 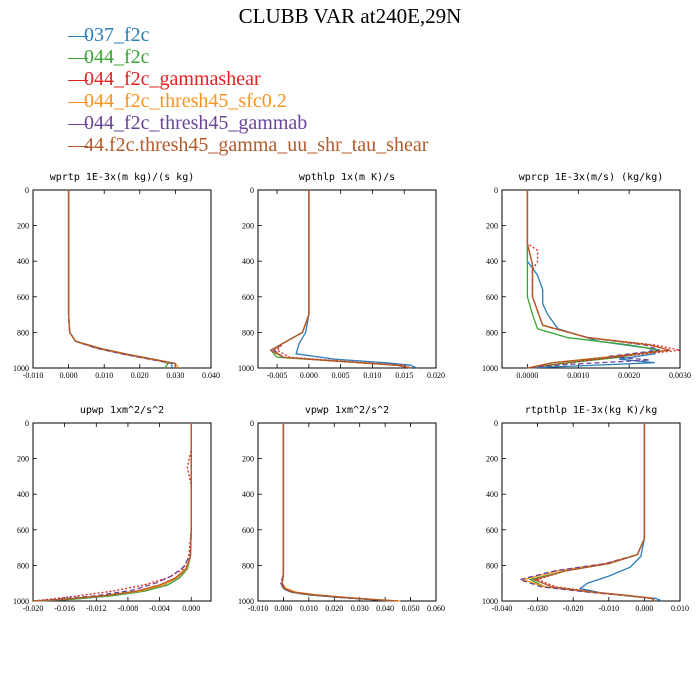 I want to click on legend-item: —44.f2c.thresh45_gamma_uu_shr_tau_shear, so click(x=248, y=145).